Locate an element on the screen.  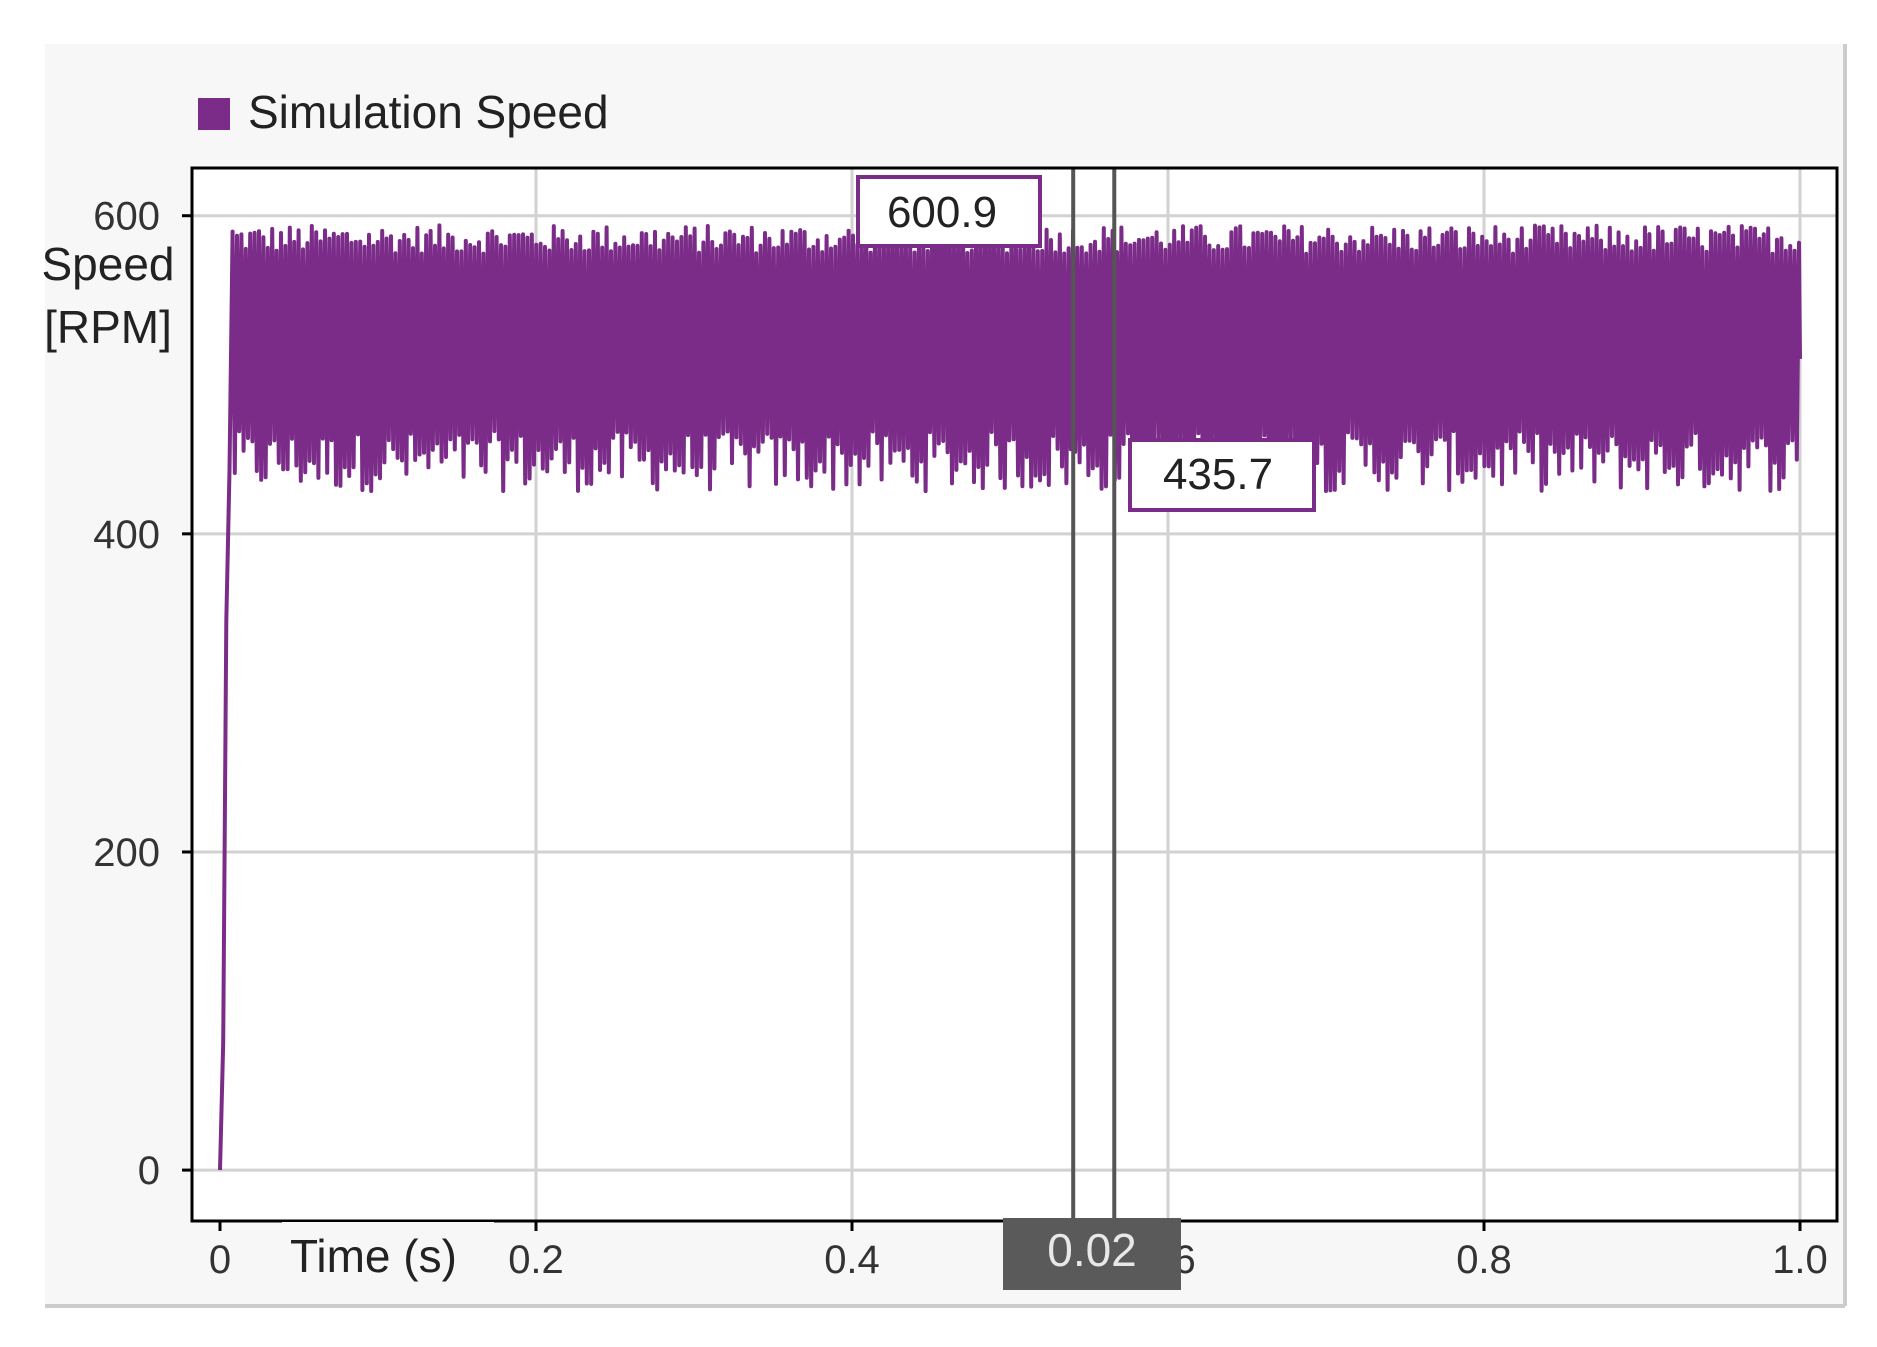
measurement-cursors is located at coordinates (1094, 694).